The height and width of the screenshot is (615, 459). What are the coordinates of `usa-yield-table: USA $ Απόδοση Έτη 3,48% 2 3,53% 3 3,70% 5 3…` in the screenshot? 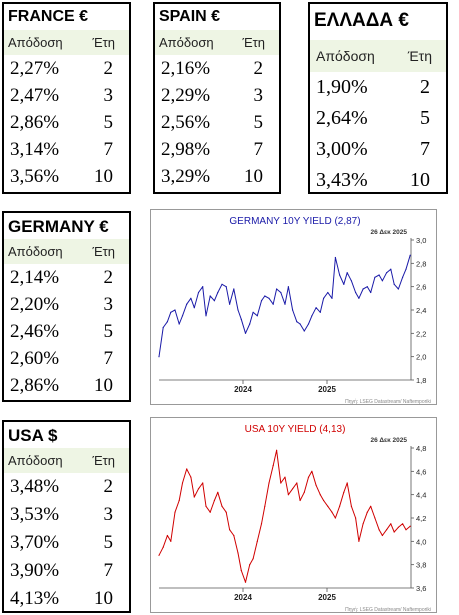 It's located at (66, 516).